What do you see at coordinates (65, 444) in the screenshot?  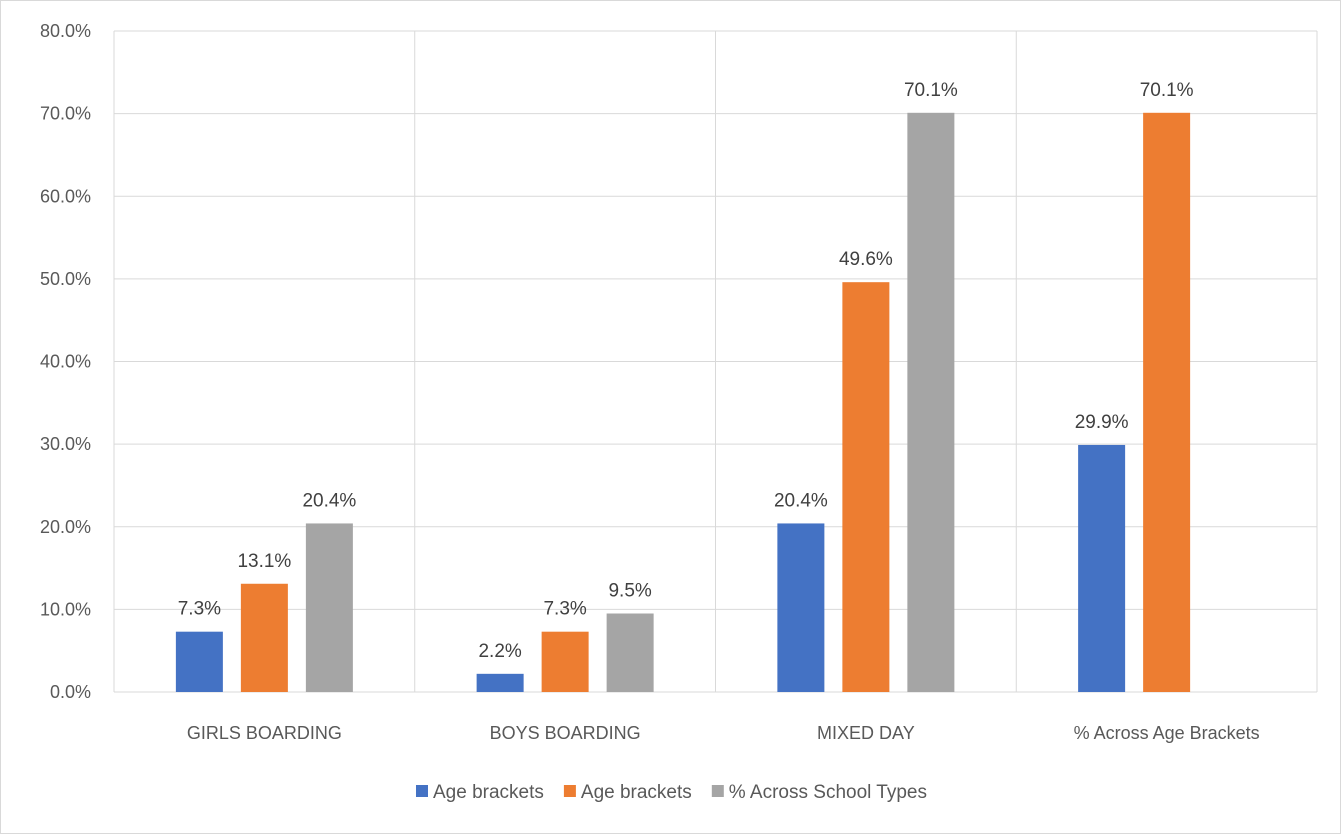 I see `y-tick-label: 30.0%` at bounding box center [65, 444].